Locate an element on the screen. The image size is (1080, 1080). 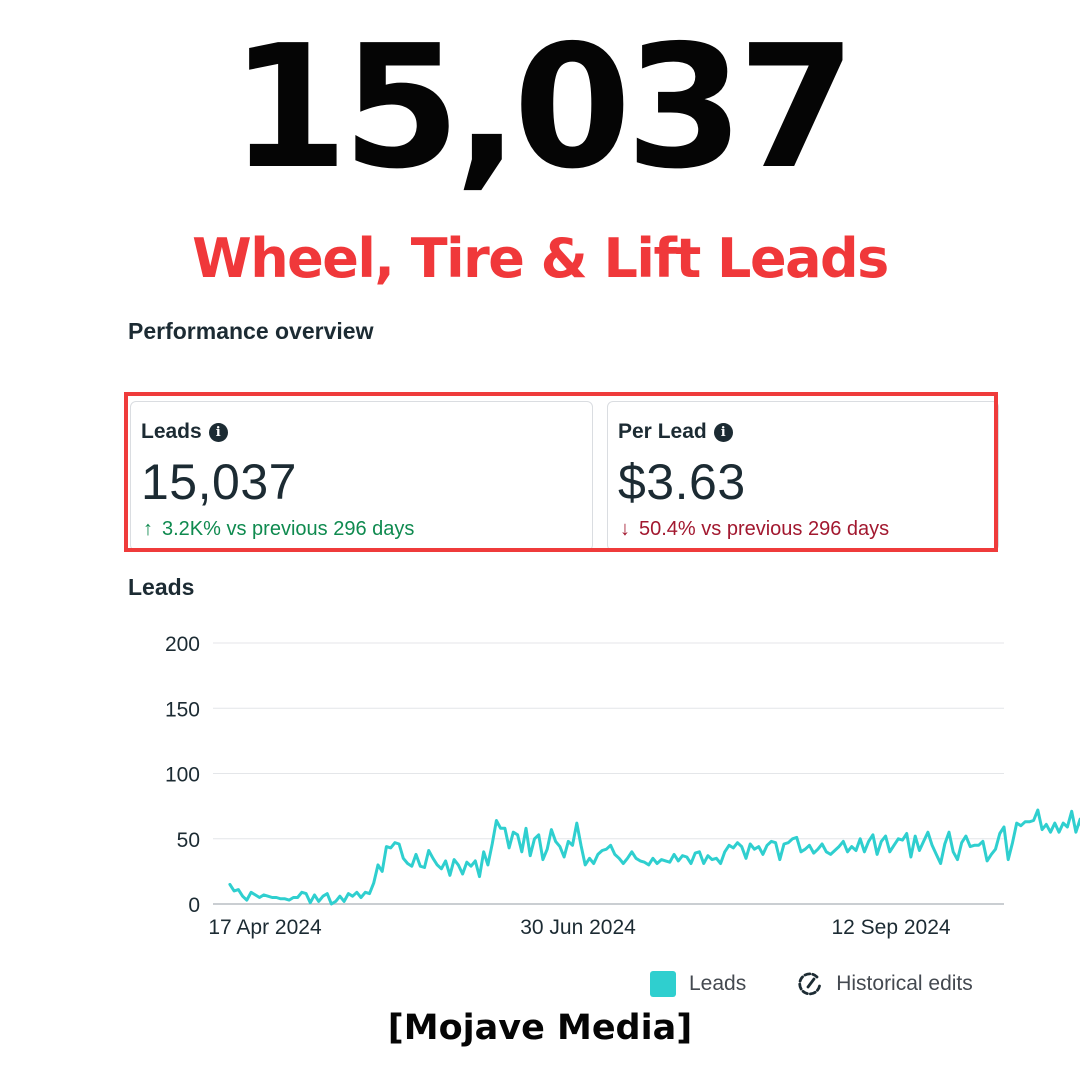
leads-metric-label: Leads i is located at coordinates (184, 432).